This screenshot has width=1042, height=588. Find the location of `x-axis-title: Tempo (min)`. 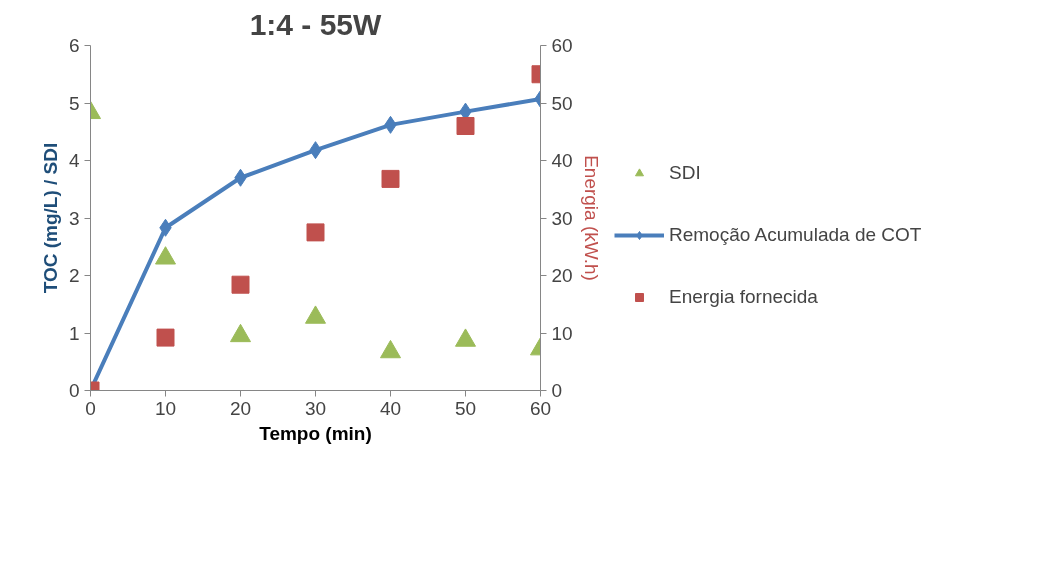

x-axis-title: Tempo (min) is located at coordinates (315, 433).